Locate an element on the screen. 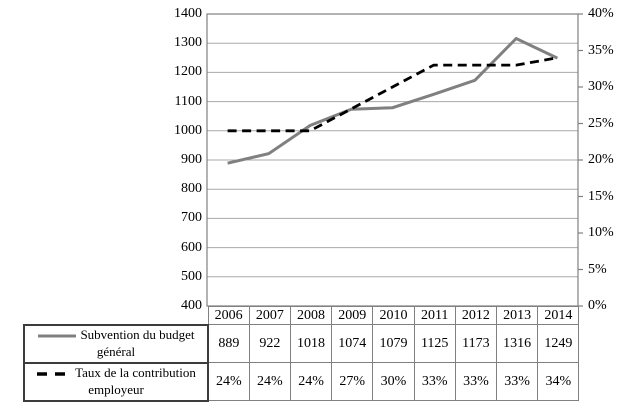  right-axis-tick-label: 40% is located at coordinates (601, 13).